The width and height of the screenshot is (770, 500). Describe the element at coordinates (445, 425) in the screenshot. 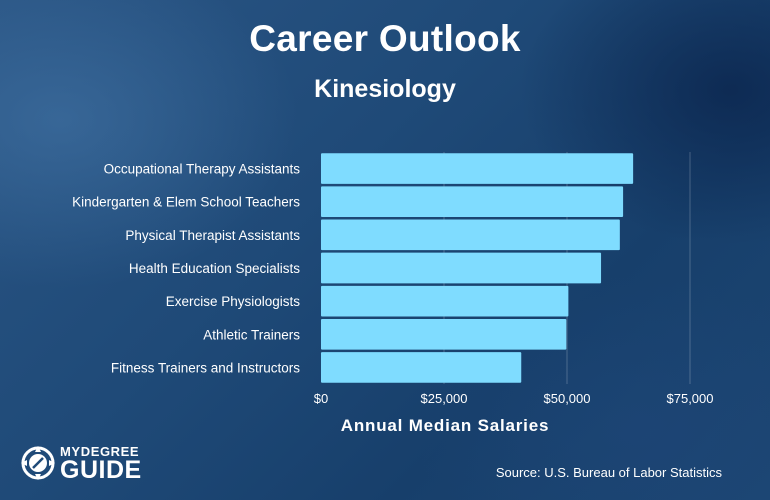

I see `x-axis-title: Annual Median Salaries` at that location.